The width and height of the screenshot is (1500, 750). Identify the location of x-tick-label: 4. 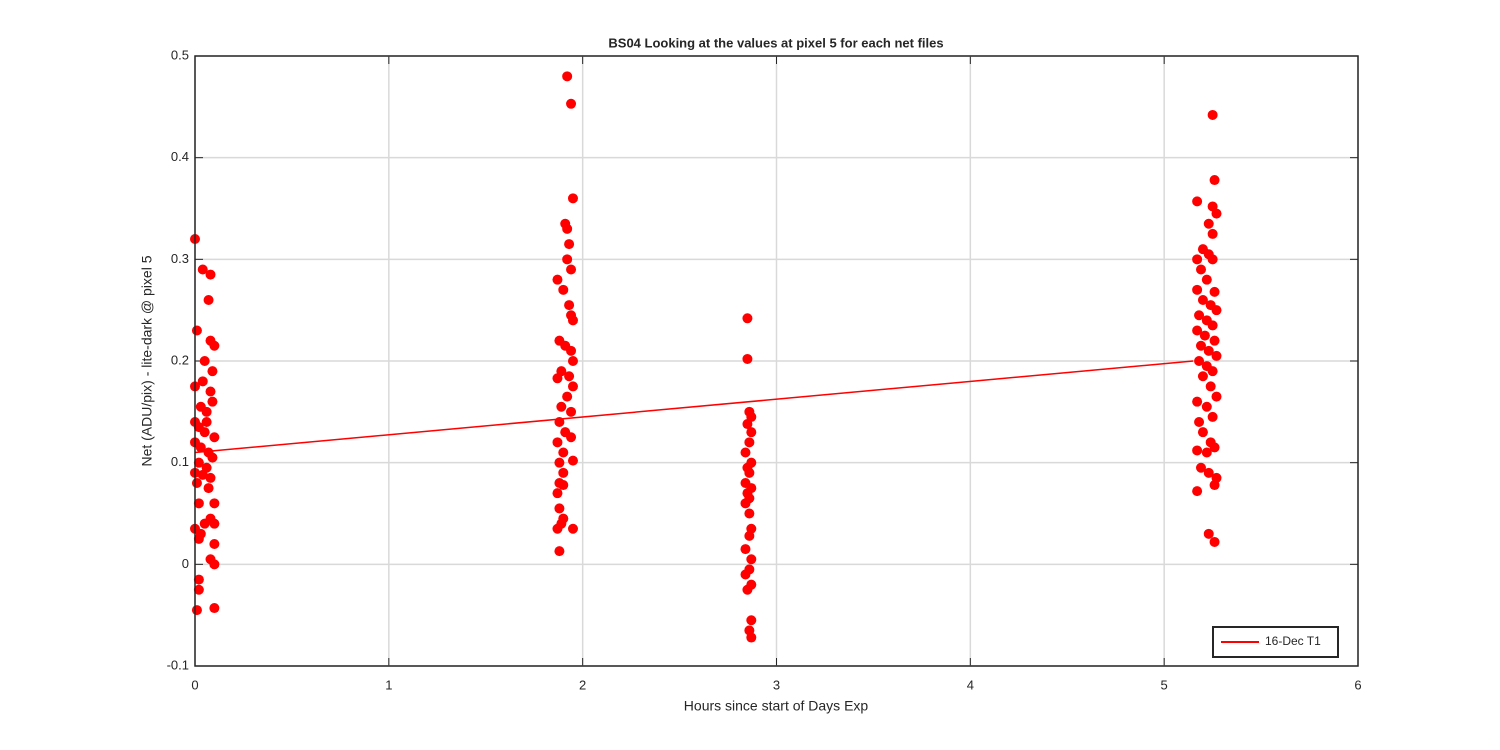
(970, 684).